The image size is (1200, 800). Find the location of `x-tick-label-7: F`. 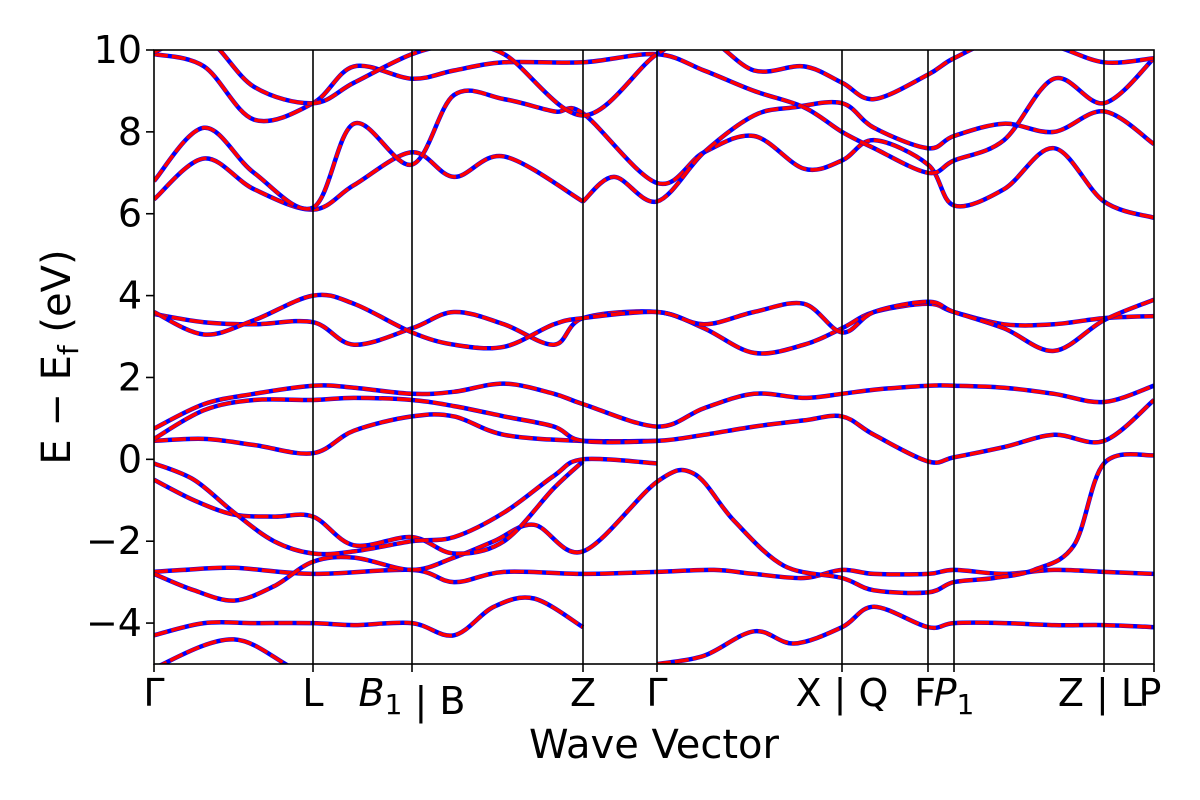

x-tick-label-7: F is located at coordinates (925, 693).